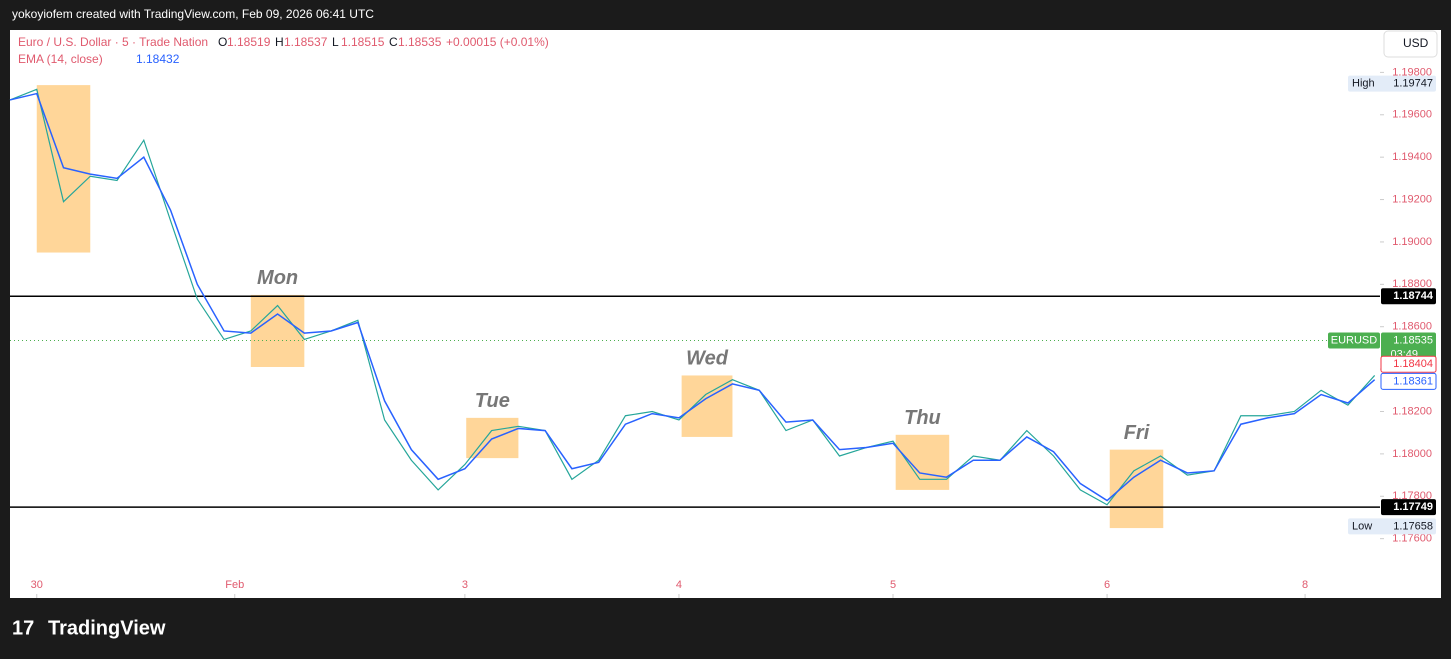  I want to click on ema-label: EMA (14, close), so click(60, 59).